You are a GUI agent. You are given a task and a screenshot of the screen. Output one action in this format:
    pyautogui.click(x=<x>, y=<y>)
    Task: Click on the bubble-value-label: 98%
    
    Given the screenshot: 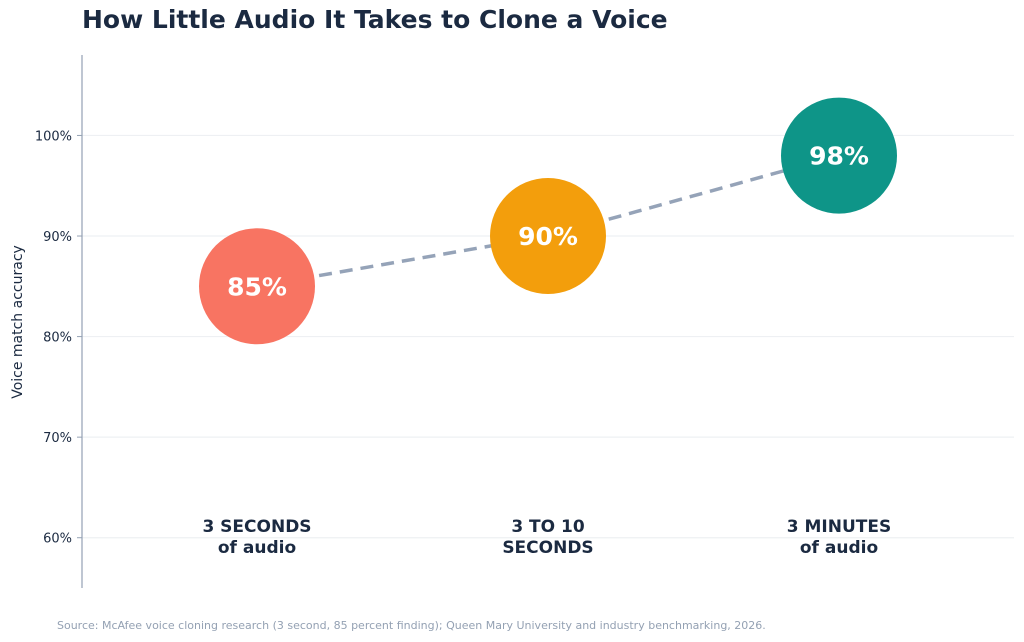 What is the action you would take?
    pyautogui.click(x=839, y=156)
    